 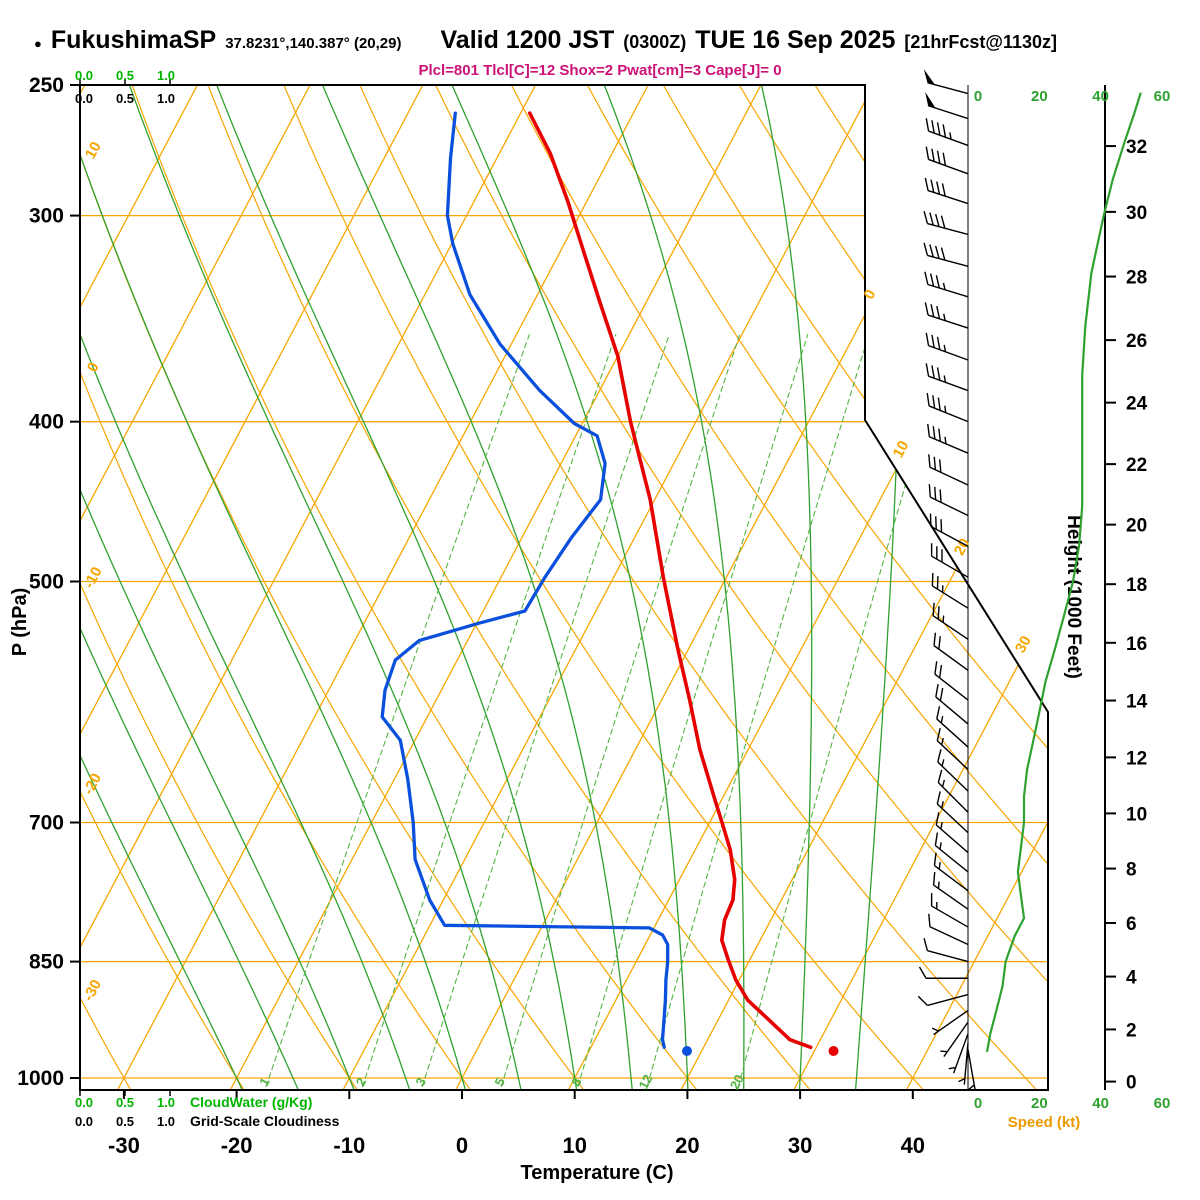 I want to click on surface-temperature-dot, so click(x=833, y=1050).